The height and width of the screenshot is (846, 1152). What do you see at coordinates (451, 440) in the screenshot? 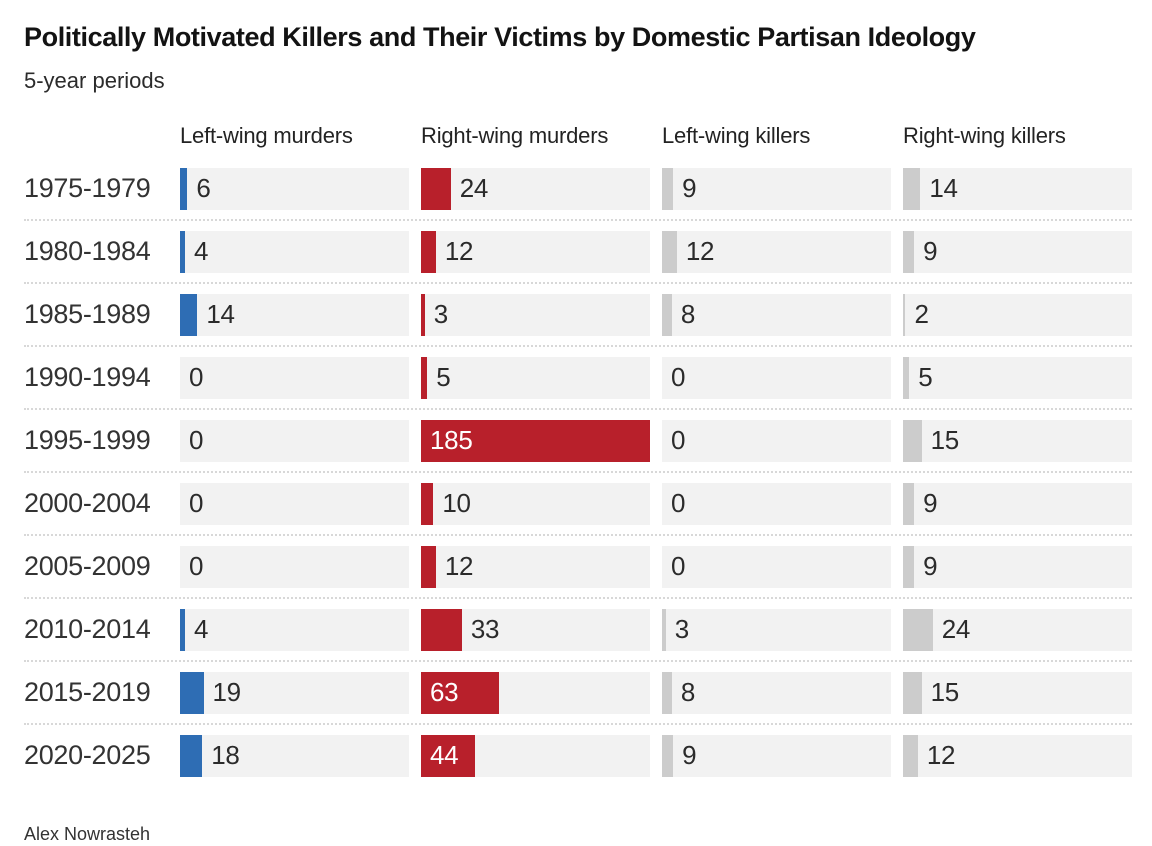
I see `bar-value: 185` at bounding box center [451, 440].